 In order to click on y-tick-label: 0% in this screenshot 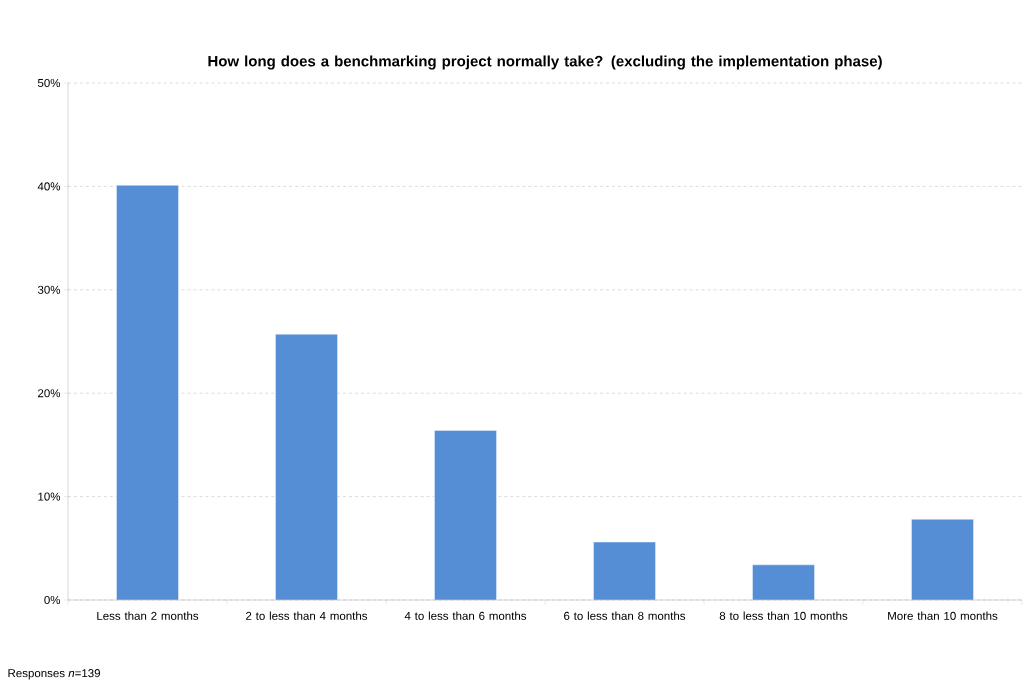, I will do `click(52, 600)`.